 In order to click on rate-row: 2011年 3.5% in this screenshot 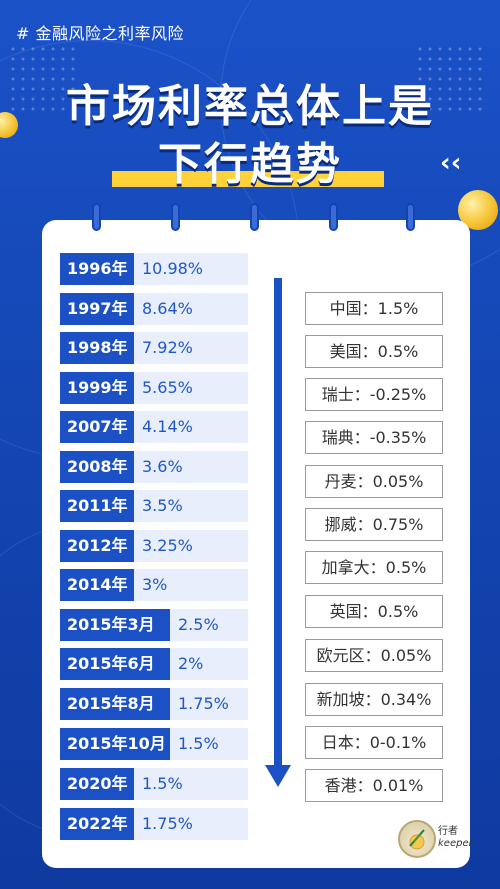, I will do `click(154, 506)`.